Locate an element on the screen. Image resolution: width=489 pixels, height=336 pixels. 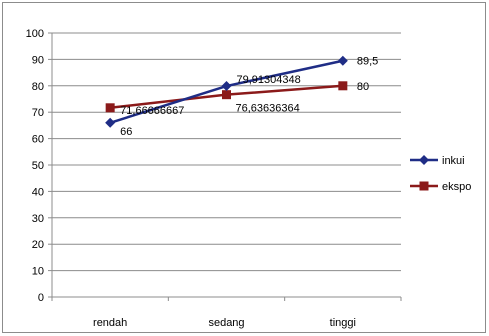
y-tick-label: 20 is located at coordinates (38, 245).